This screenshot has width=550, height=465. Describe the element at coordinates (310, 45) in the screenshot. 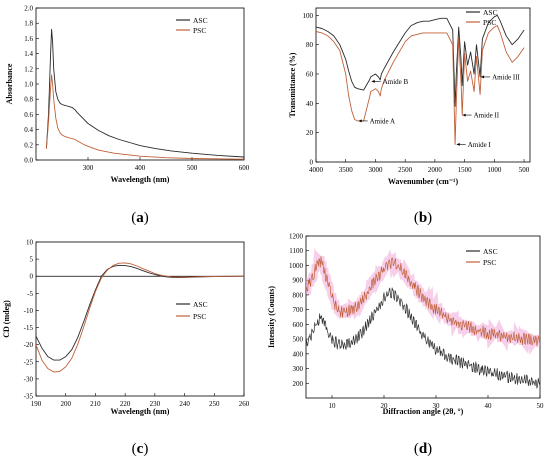

I see `y-tick-label: 80` at that location.